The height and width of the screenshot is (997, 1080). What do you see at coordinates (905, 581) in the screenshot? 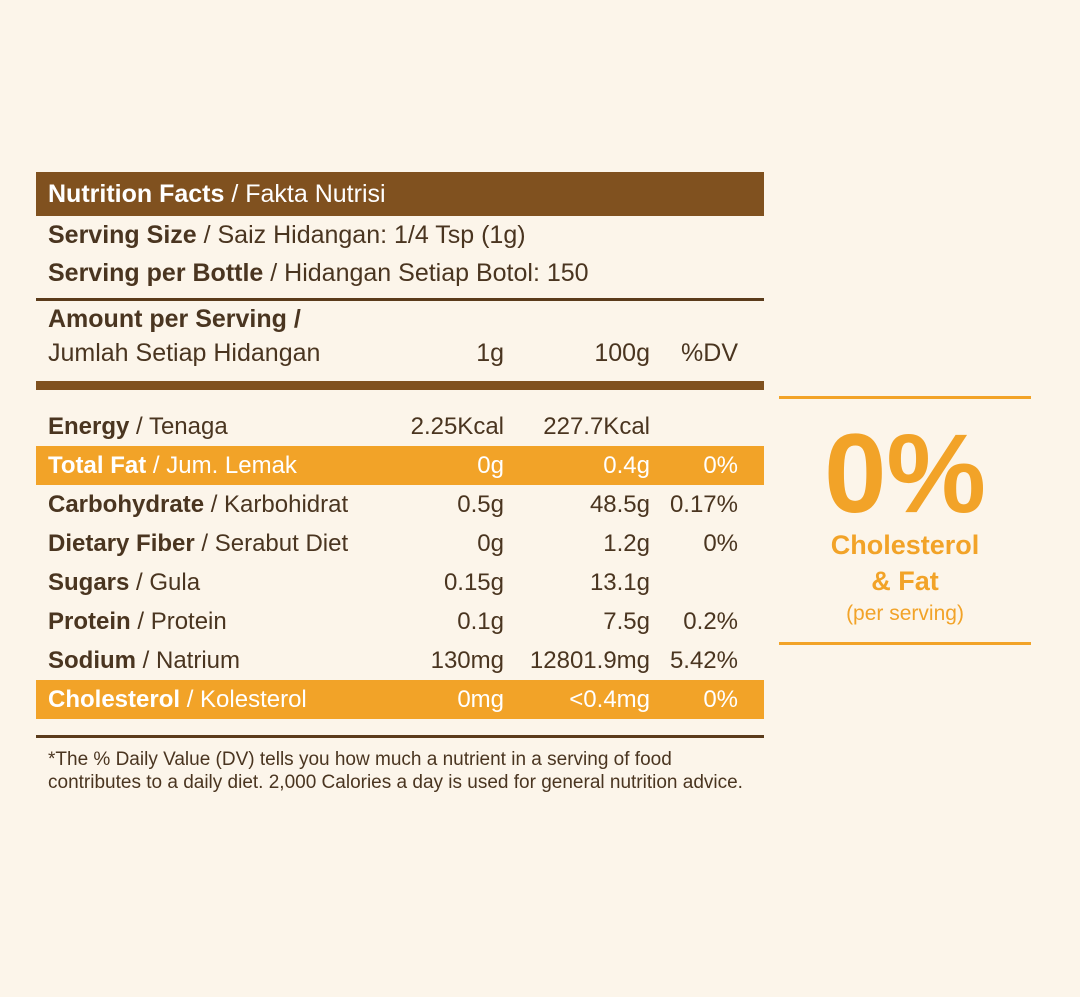
I see `badge-line2: & Fat` at bounding box center [905, 581].